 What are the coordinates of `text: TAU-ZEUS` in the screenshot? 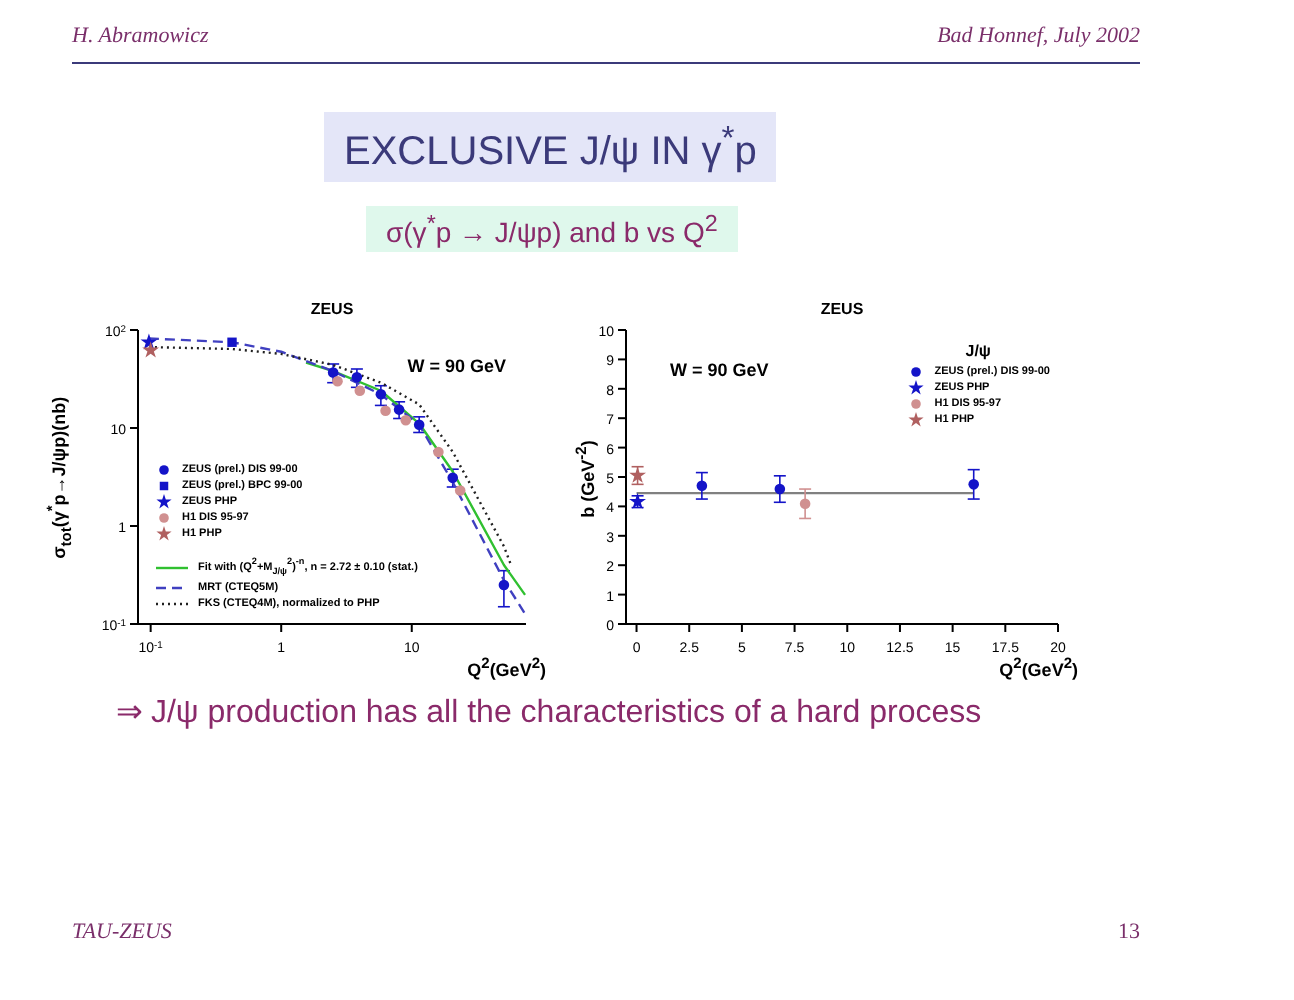 It's located at (122, 932).